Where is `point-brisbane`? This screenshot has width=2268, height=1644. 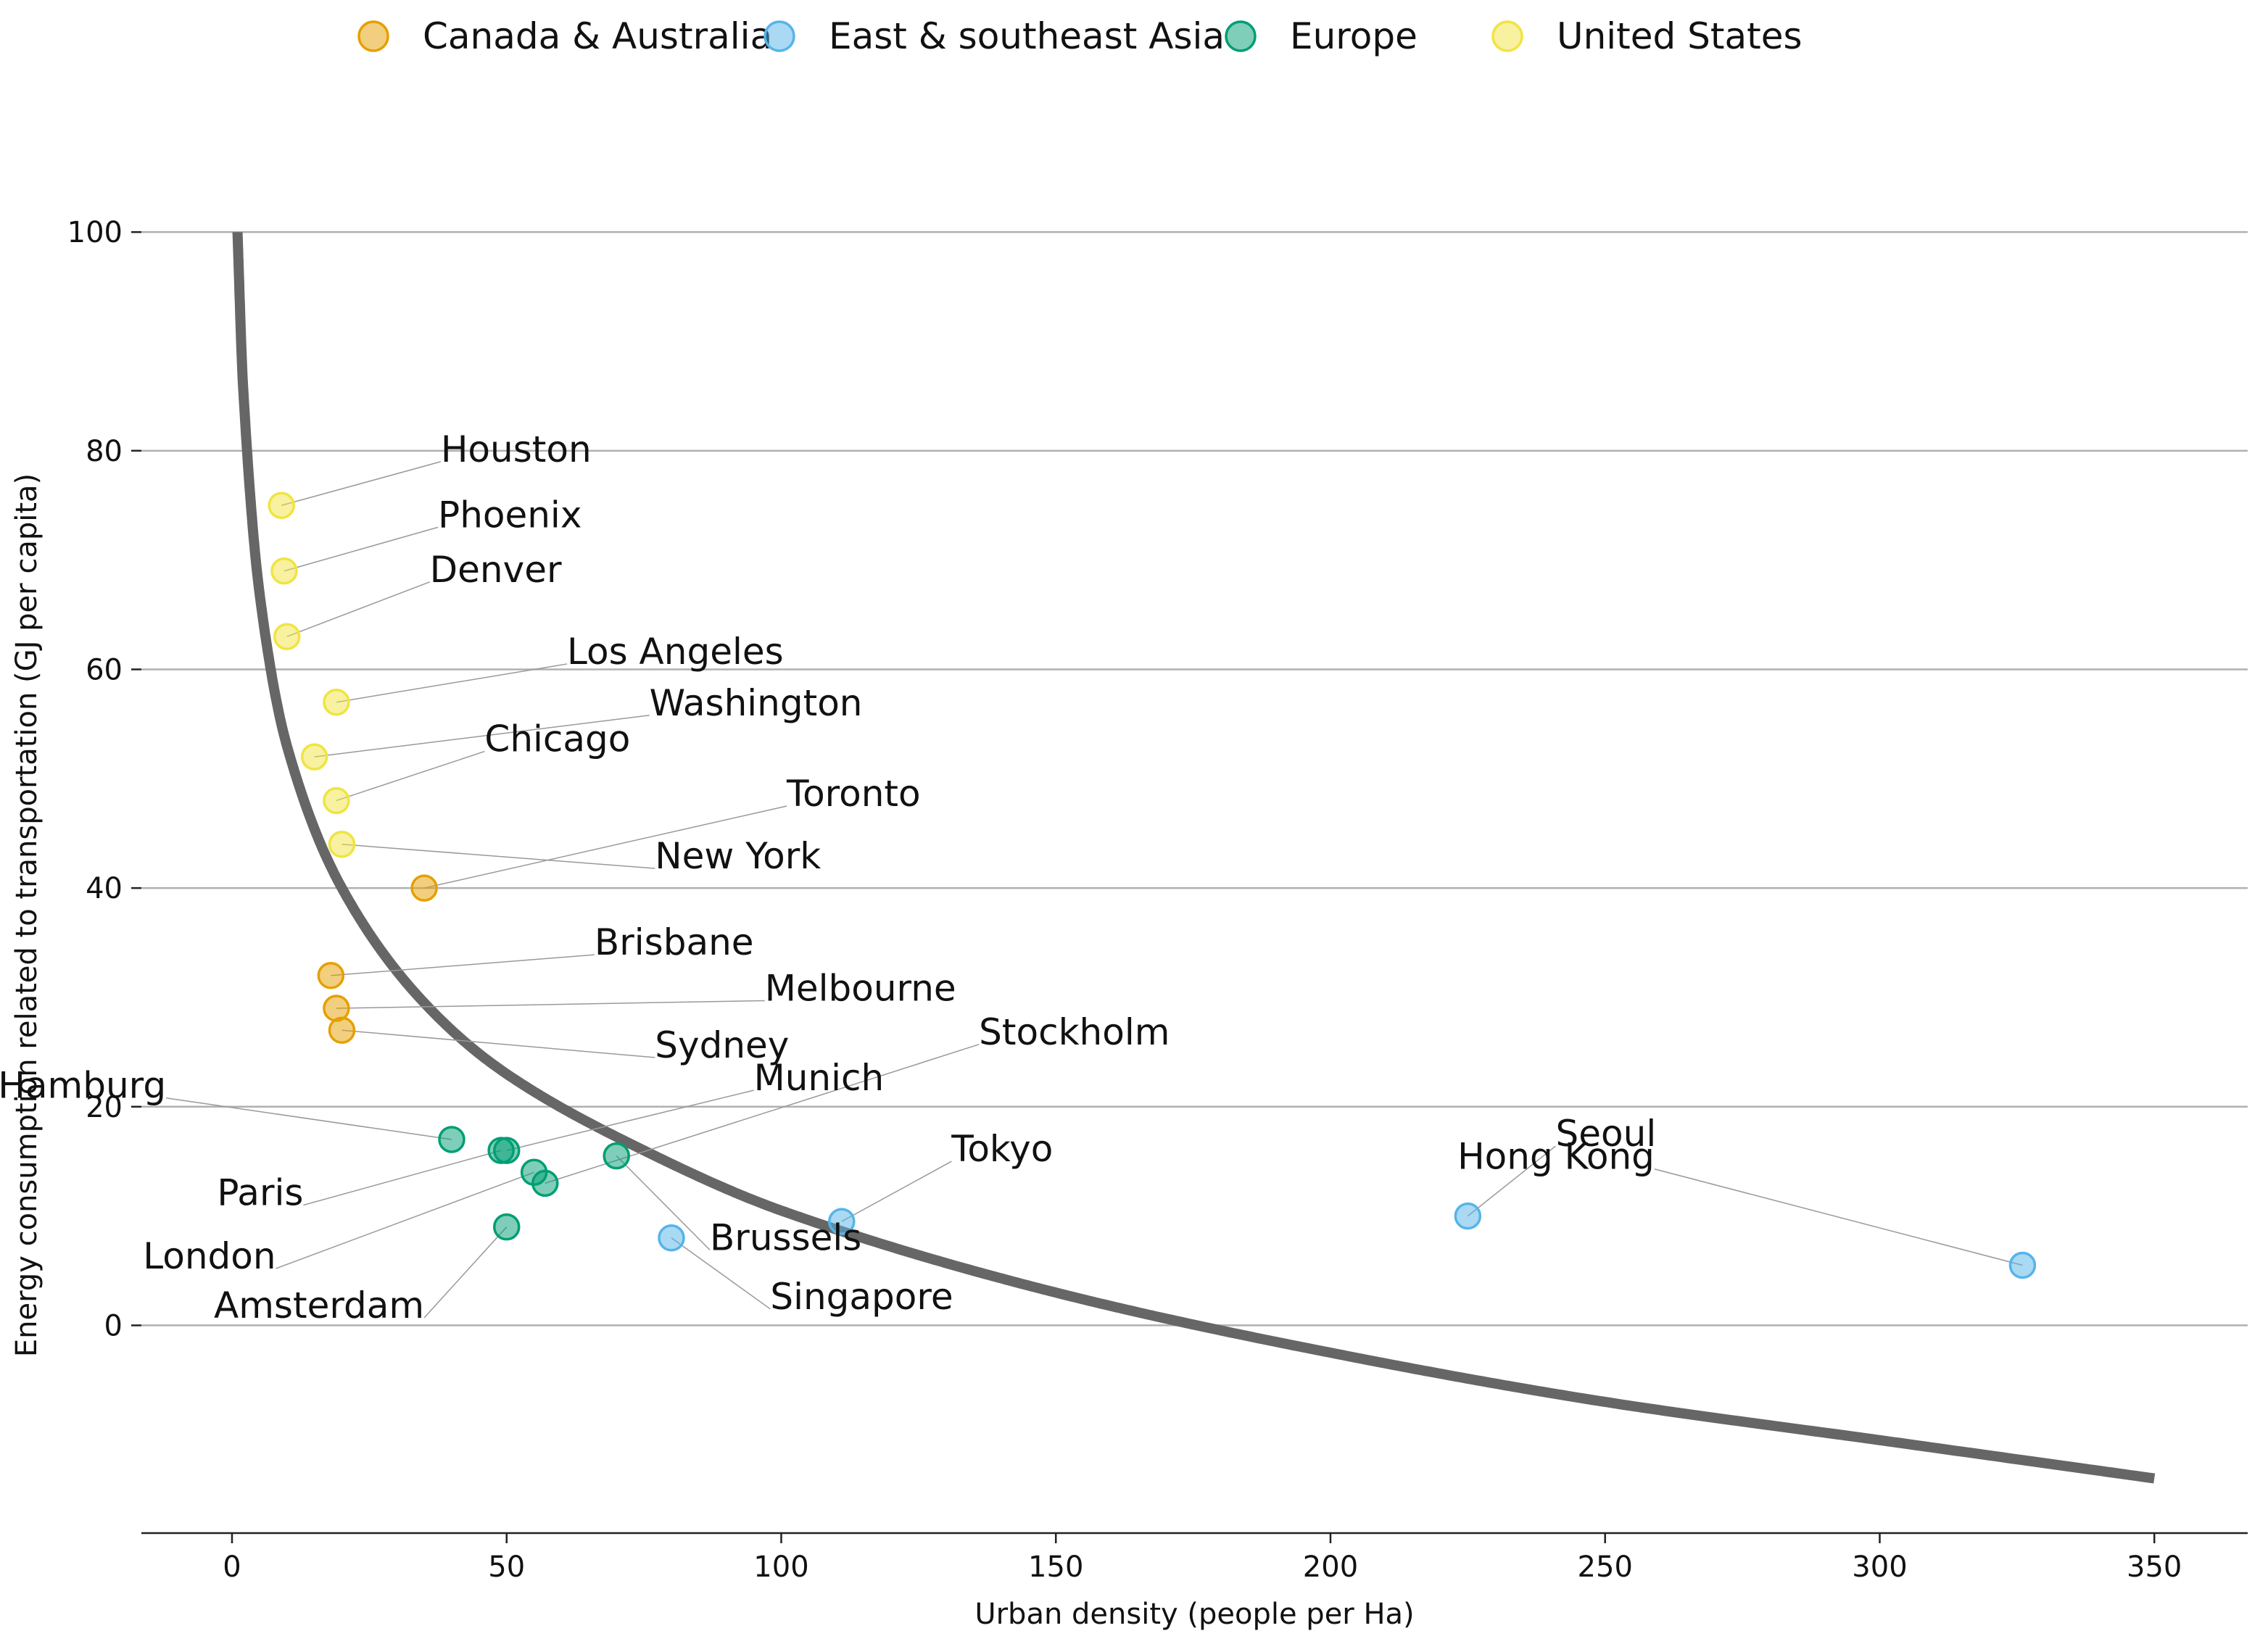
point-brisbane is located at coordinates (331, 976).